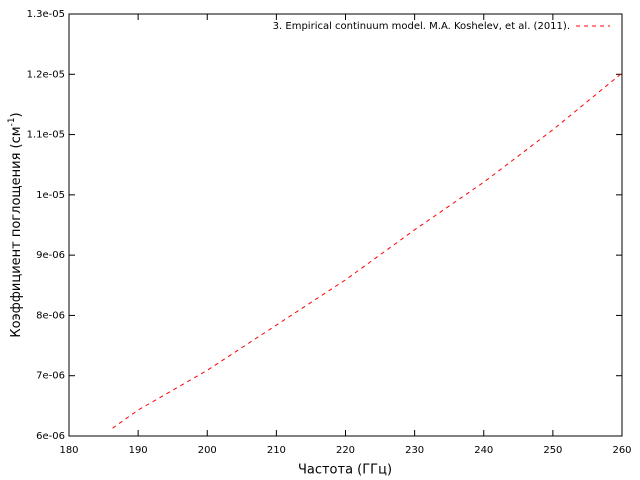 This screenshot has height=480, width=640. What do you see at coordinates (50, 376) in the screenshot?
I see `y-tick-label: 7e-06` at bounding box center [50, 376].